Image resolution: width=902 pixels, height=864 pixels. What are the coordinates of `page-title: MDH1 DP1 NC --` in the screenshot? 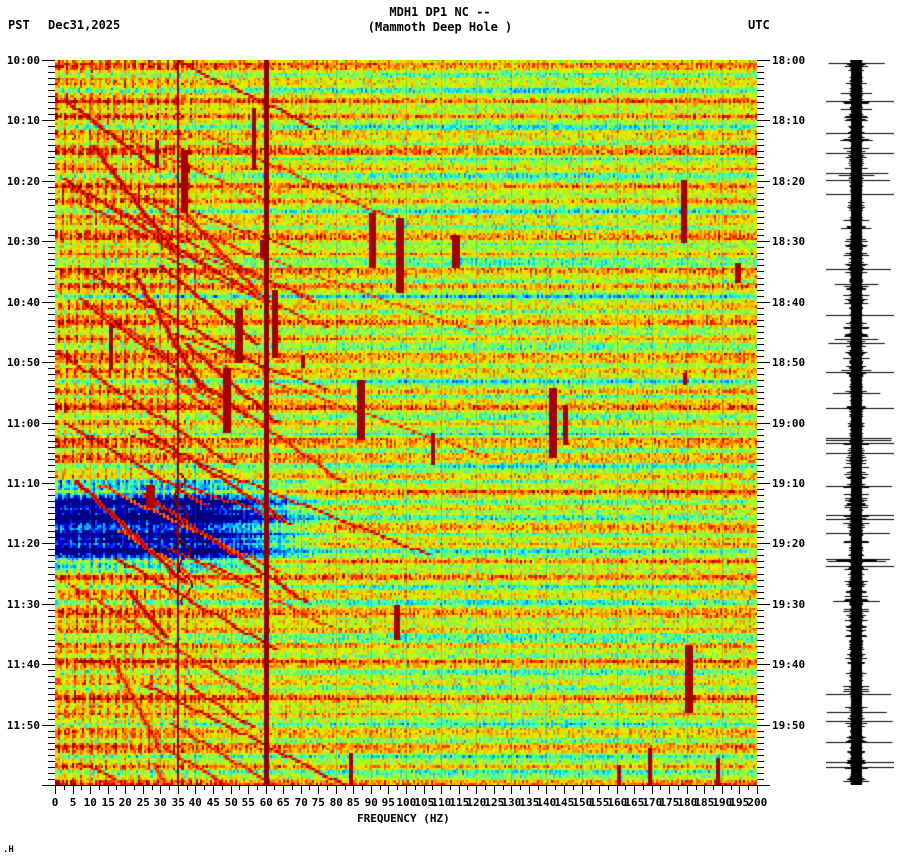 It's located at (440, 12).